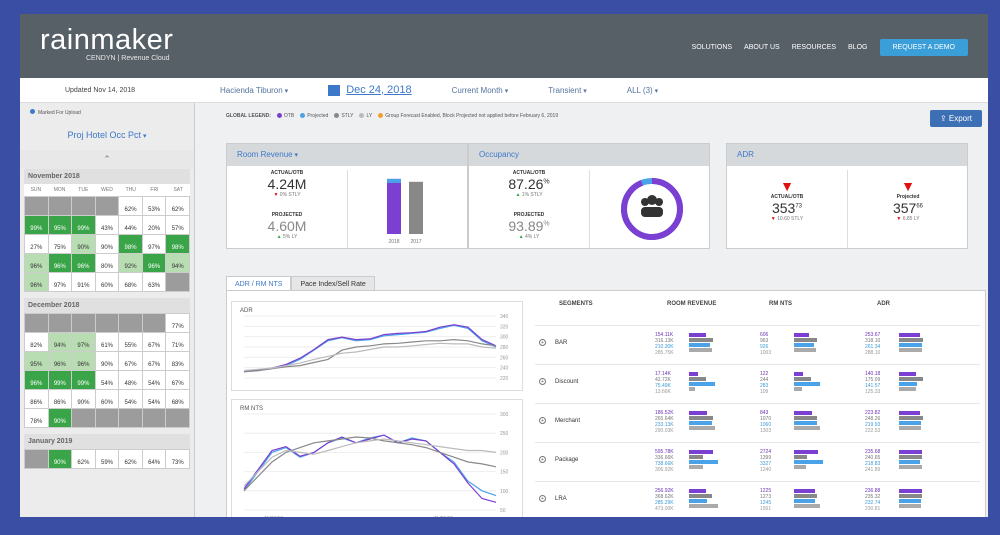 This screenshot has width=1000, height=535. Describe the element at coordinates (177, 361) in the screenshot. I see `calendar-day: 83%` at that location.